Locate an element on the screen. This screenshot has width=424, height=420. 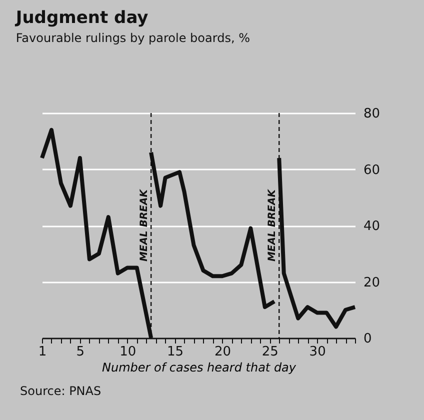
y-tick-label: 80 is located at coordinates (372, 114).